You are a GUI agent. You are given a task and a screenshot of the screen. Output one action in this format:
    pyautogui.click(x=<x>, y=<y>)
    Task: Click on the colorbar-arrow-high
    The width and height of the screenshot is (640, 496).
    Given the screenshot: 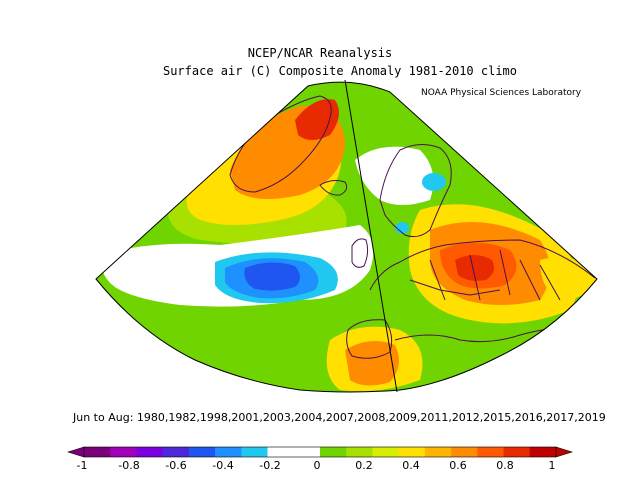 What is the action you would take?
    pyautogui.click(x=564, y=452)
    